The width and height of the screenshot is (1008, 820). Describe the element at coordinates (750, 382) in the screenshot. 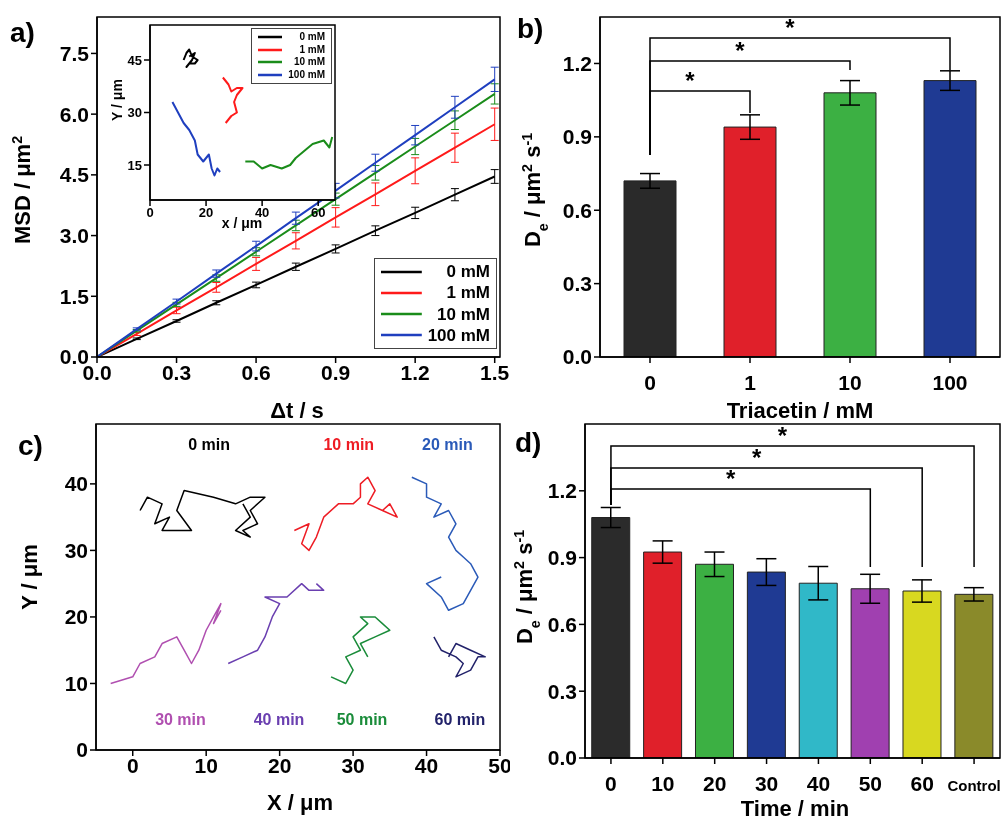

I see `x-tick-label: 1` at that location.